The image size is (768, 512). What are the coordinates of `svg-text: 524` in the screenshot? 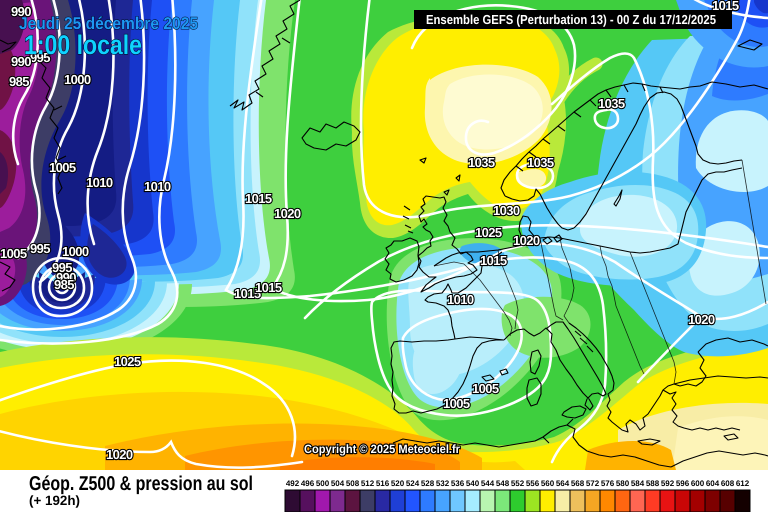 It's located at (413, 483).